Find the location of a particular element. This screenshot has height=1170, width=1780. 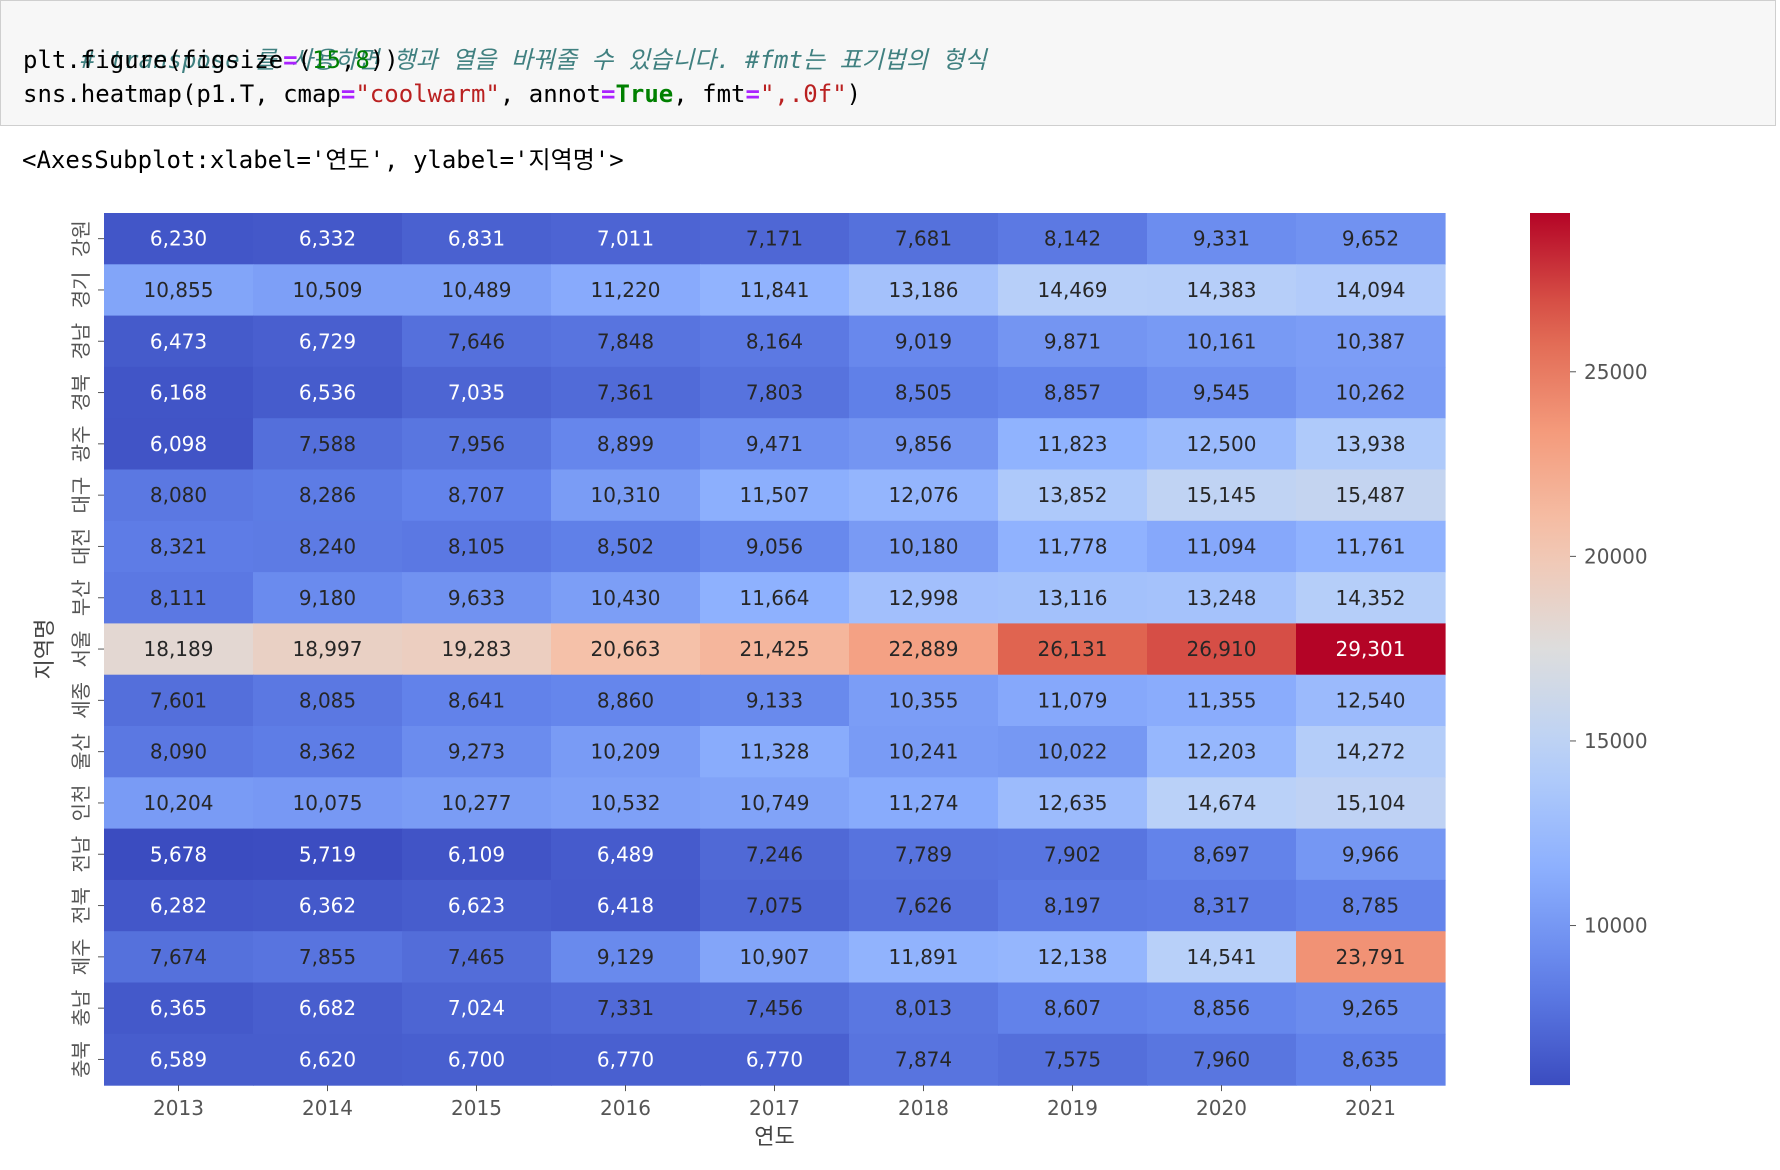

cell-annotation: 21,425 is located at coordinates (775, 649).